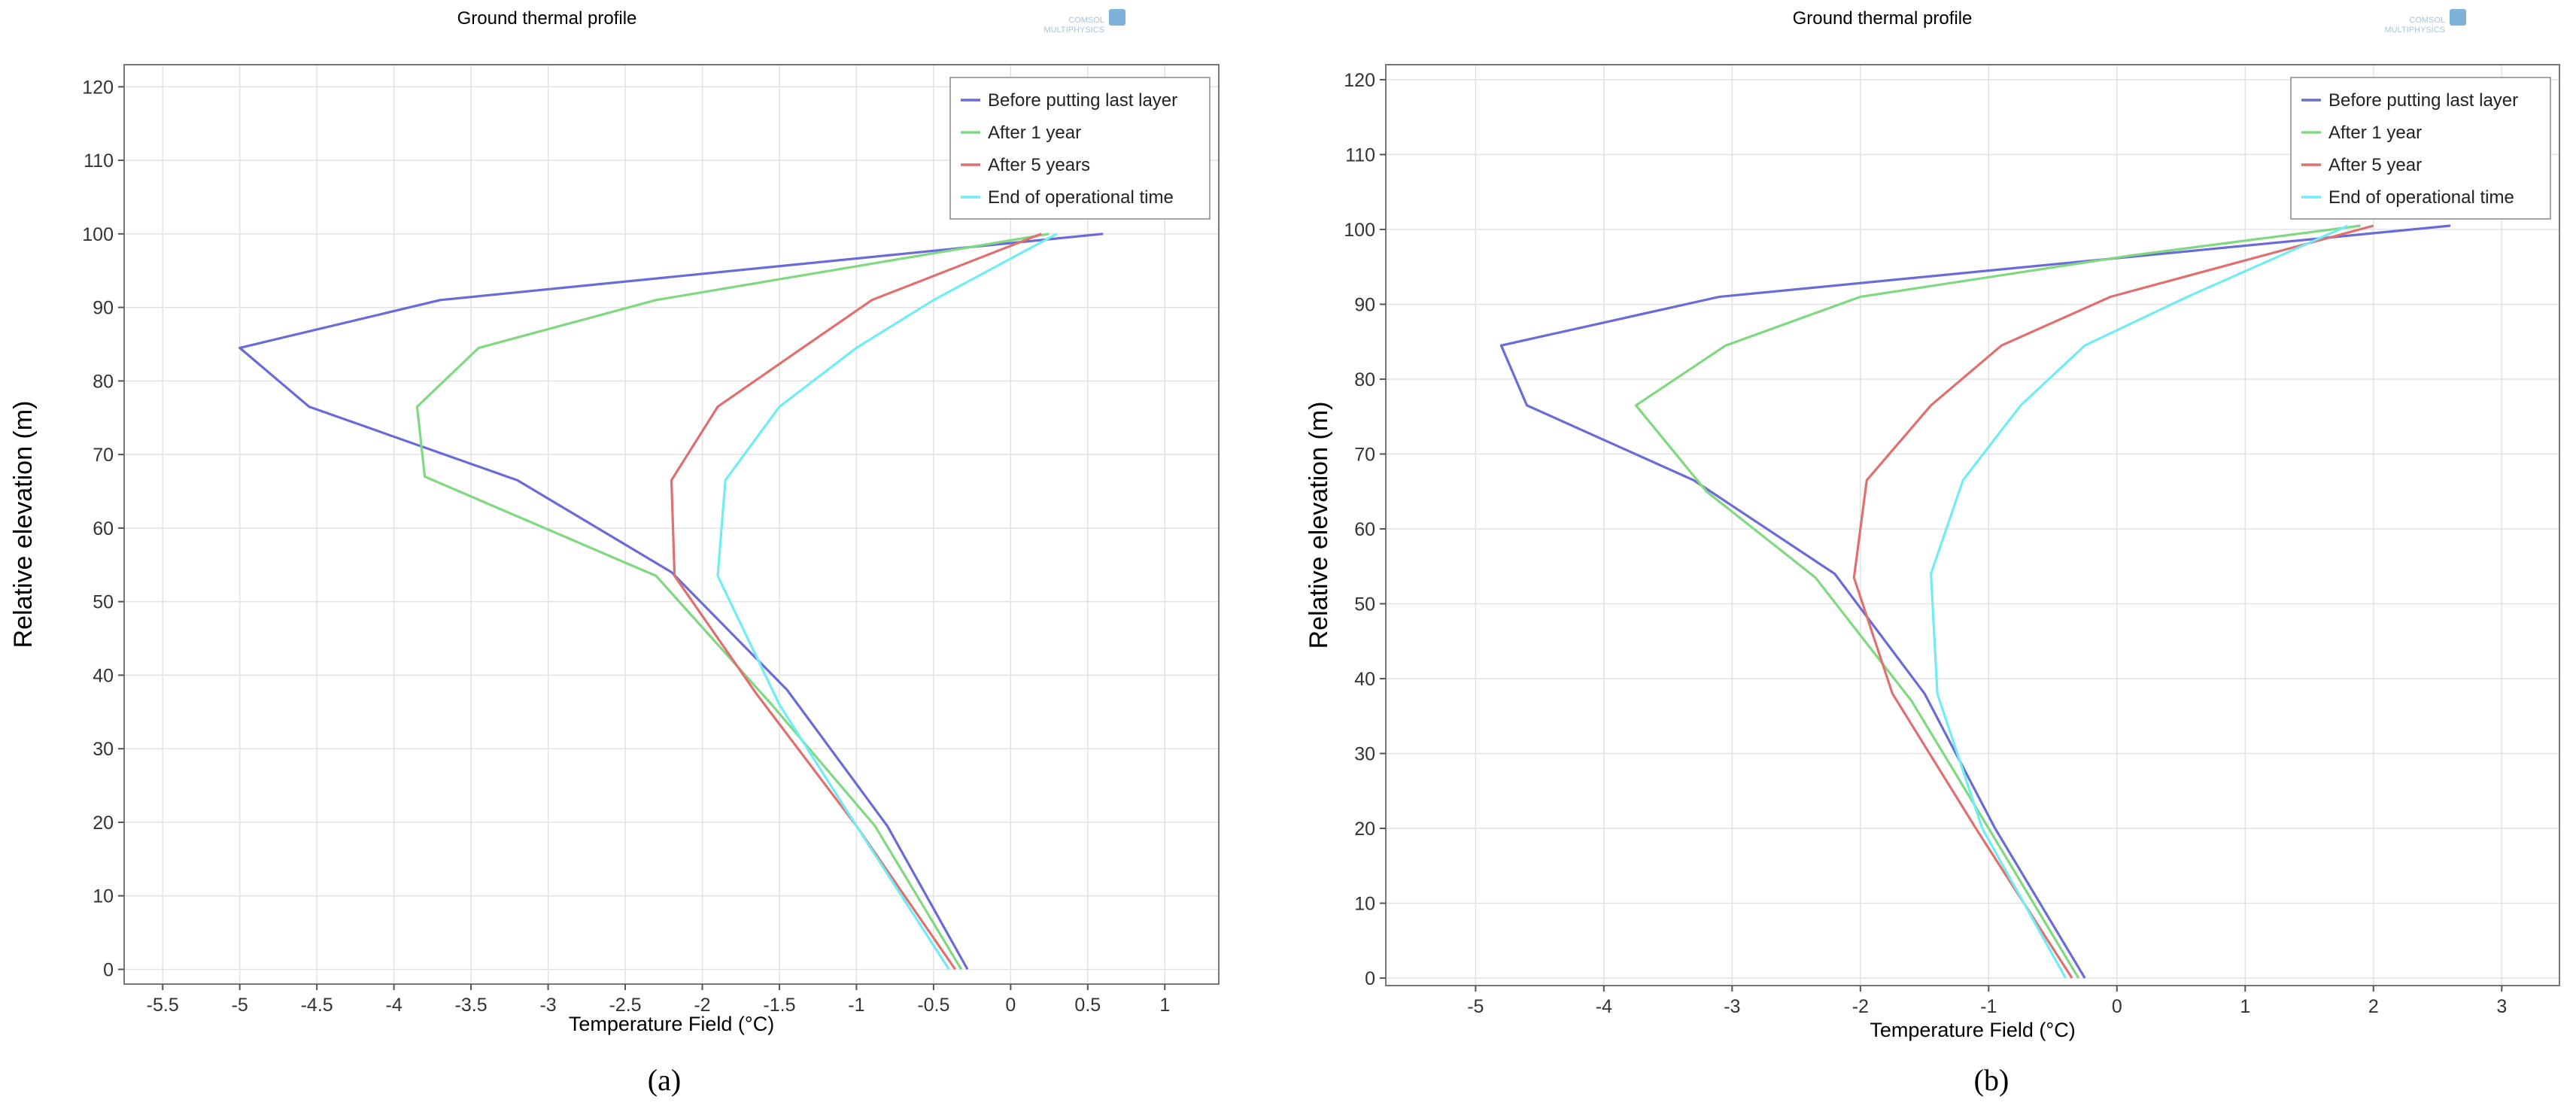 This screenshot has height=1118, width=2576. What do you see at coordinates (163, 1005) in the screenshot?
I see `x-tick-label: -5.5` at bounding box center [163, 1005].